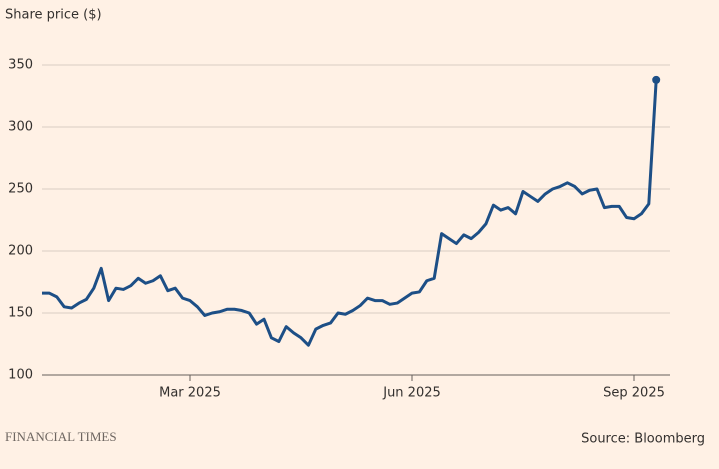  What do you see at coordinates (656, 79) in the screenshot?
I see `end-marker` at bounding box center [656, 79].